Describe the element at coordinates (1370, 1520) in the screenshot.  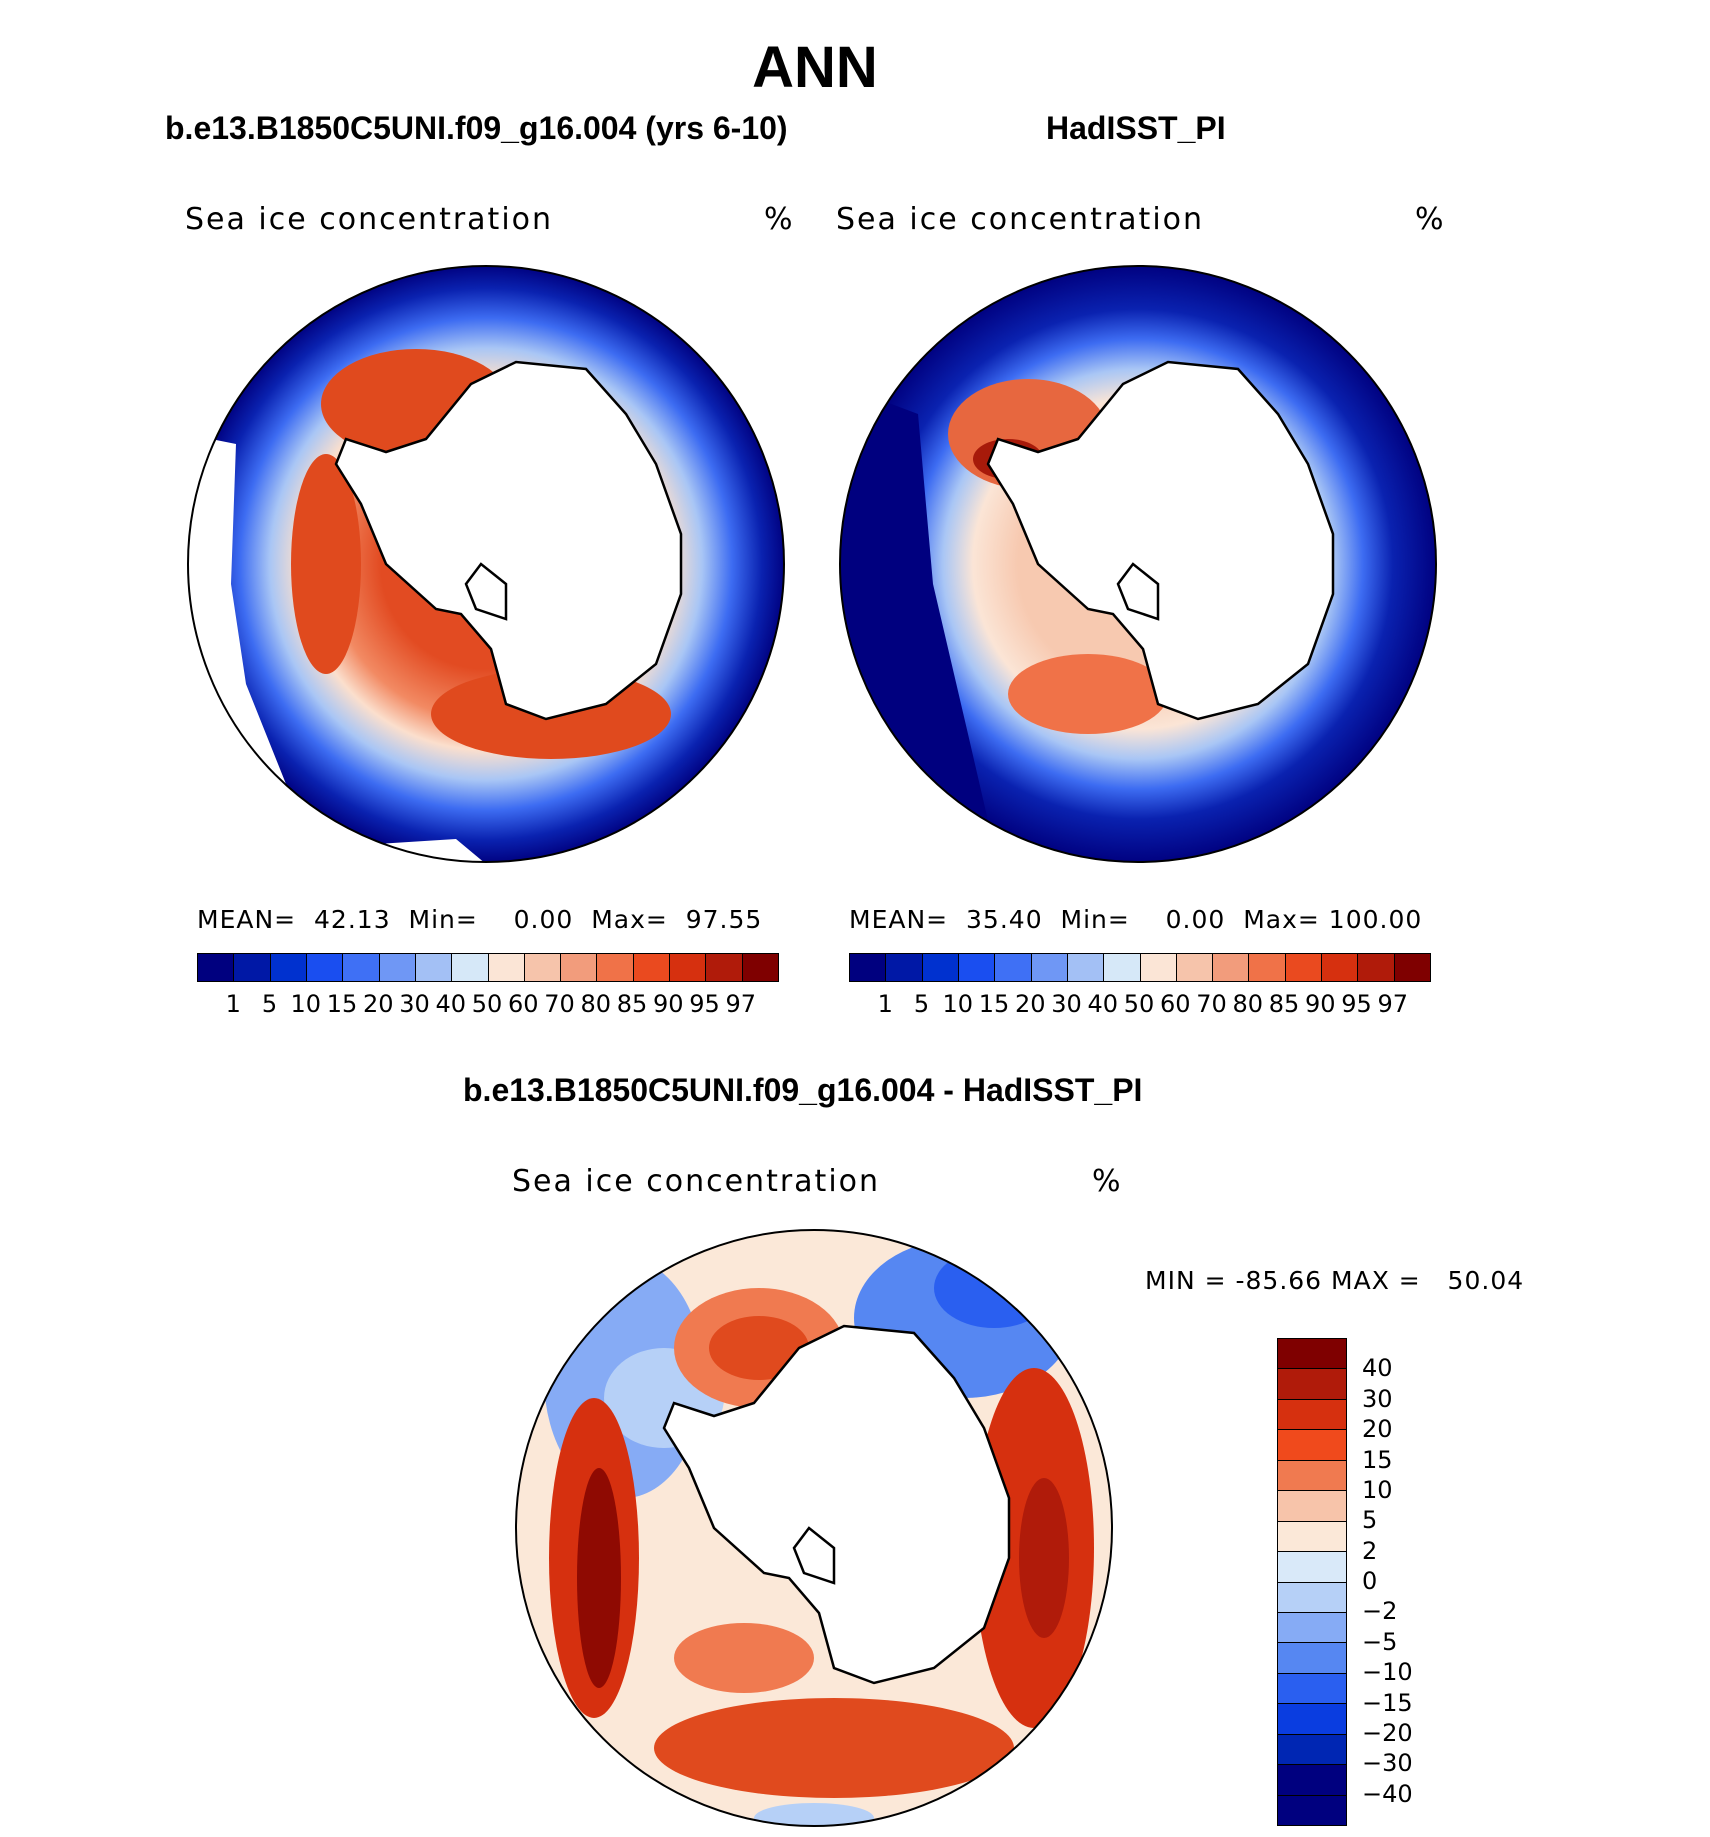
I see `diff-colorbar-tick-label: 5` at that location.